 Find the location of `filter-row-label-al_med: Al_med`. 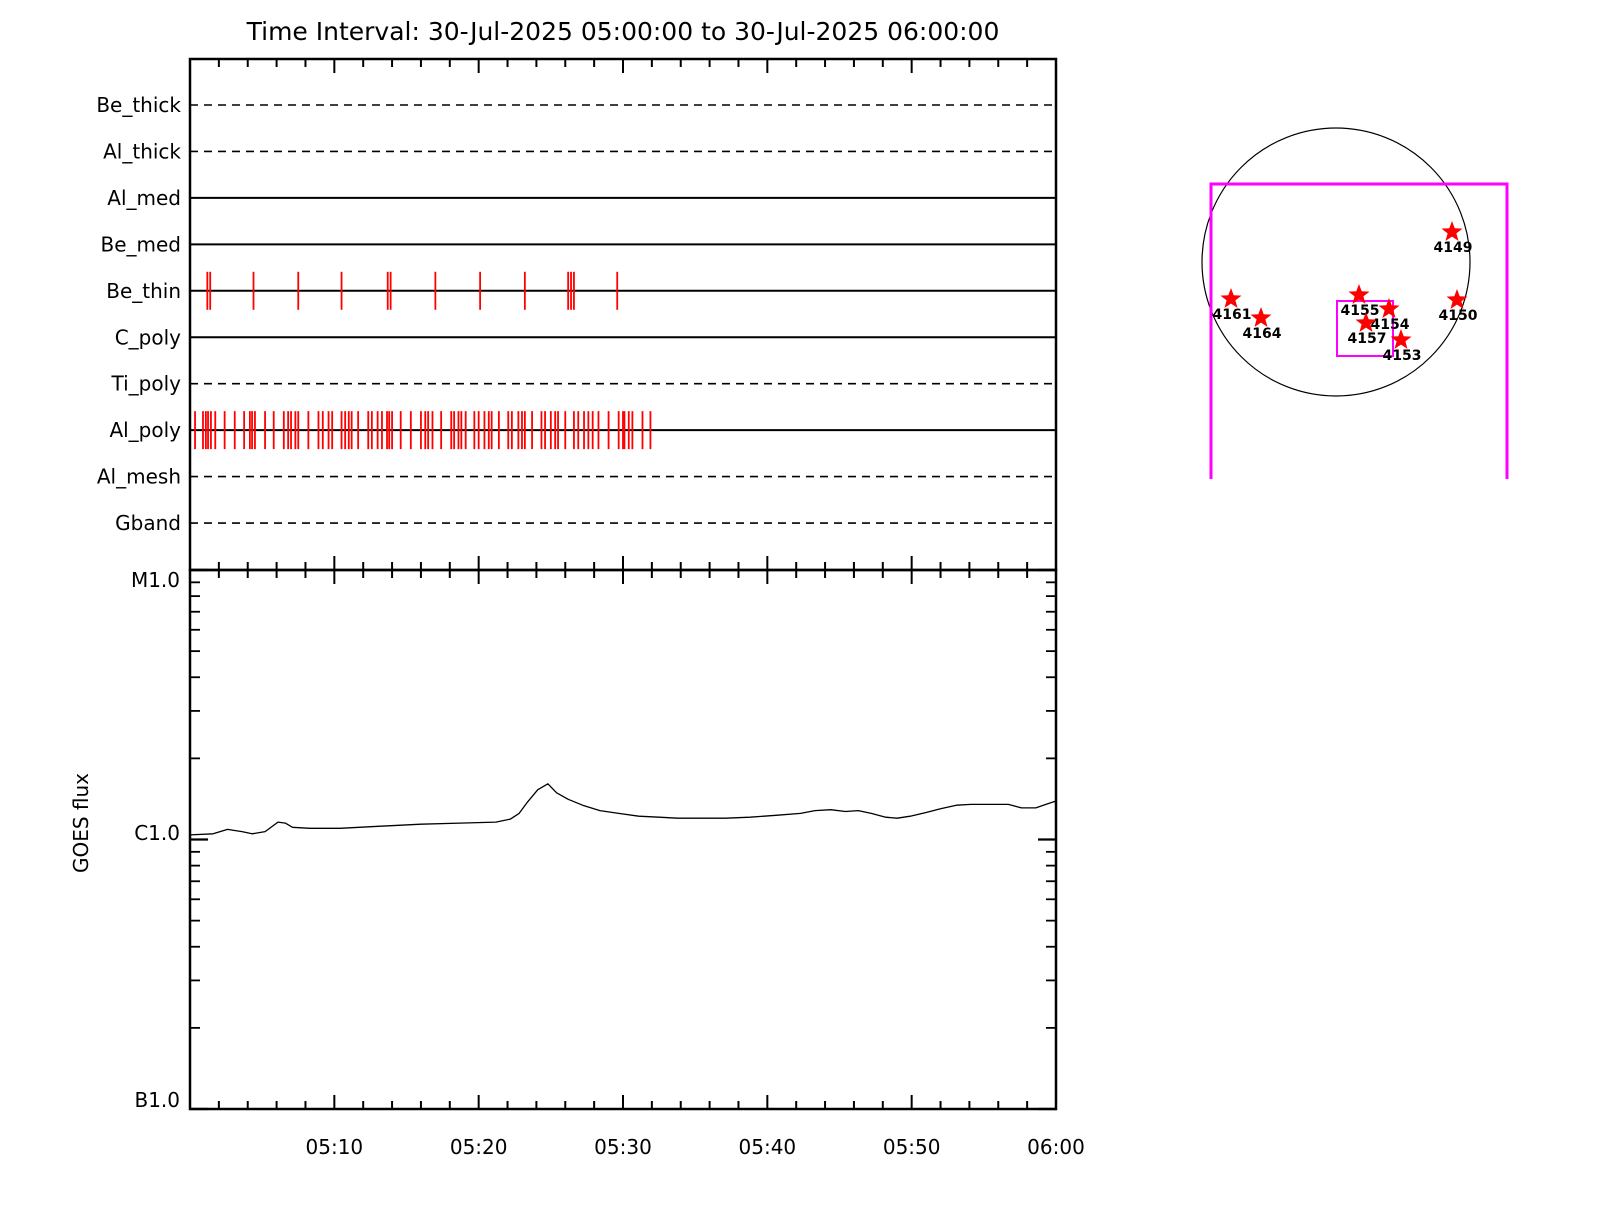

filter-row-label-al_med: Al_med is located at coordinates (144, 198).